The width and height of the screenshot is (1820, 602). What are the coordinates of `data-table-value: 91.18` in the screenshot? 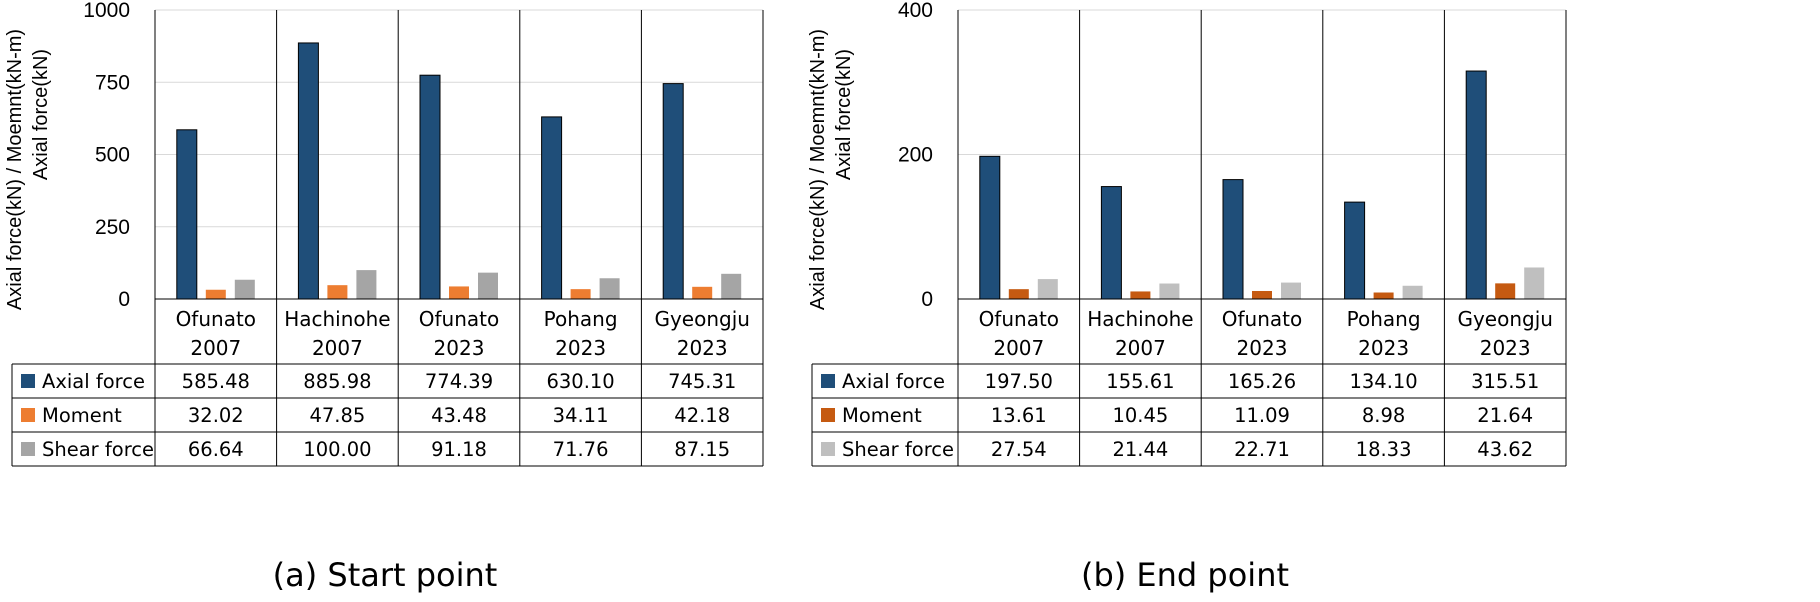 It's located at (459, 449).